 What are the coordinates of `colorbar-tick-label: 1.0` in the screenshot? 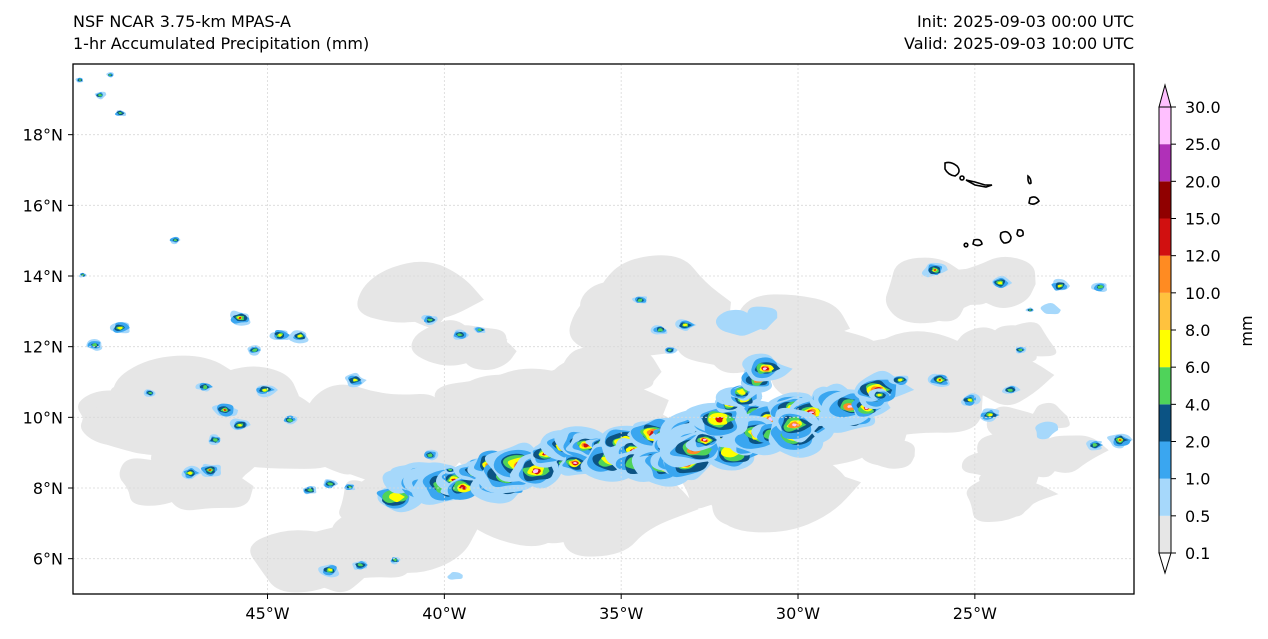 It's located at (1197, 479).